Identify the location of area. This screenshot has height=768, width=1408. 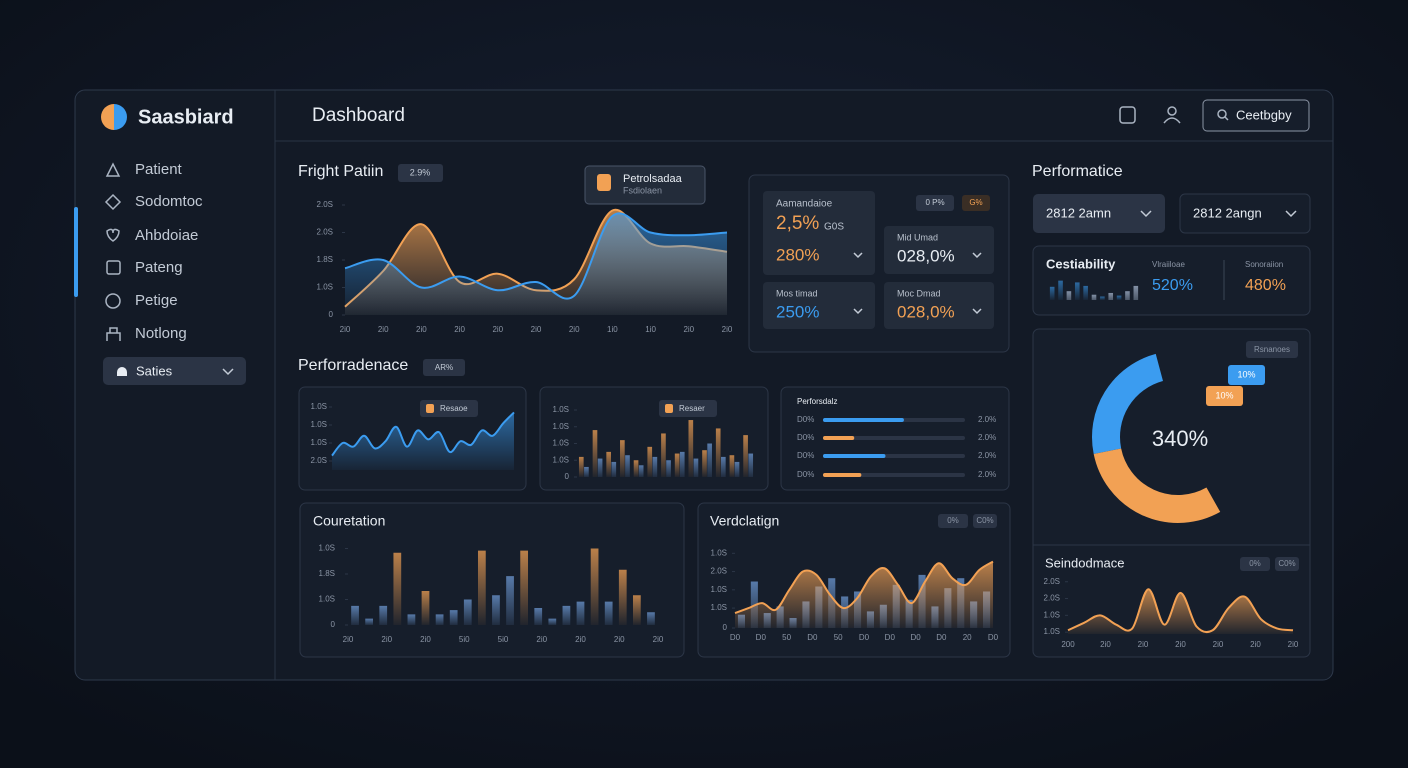
(536, 264).